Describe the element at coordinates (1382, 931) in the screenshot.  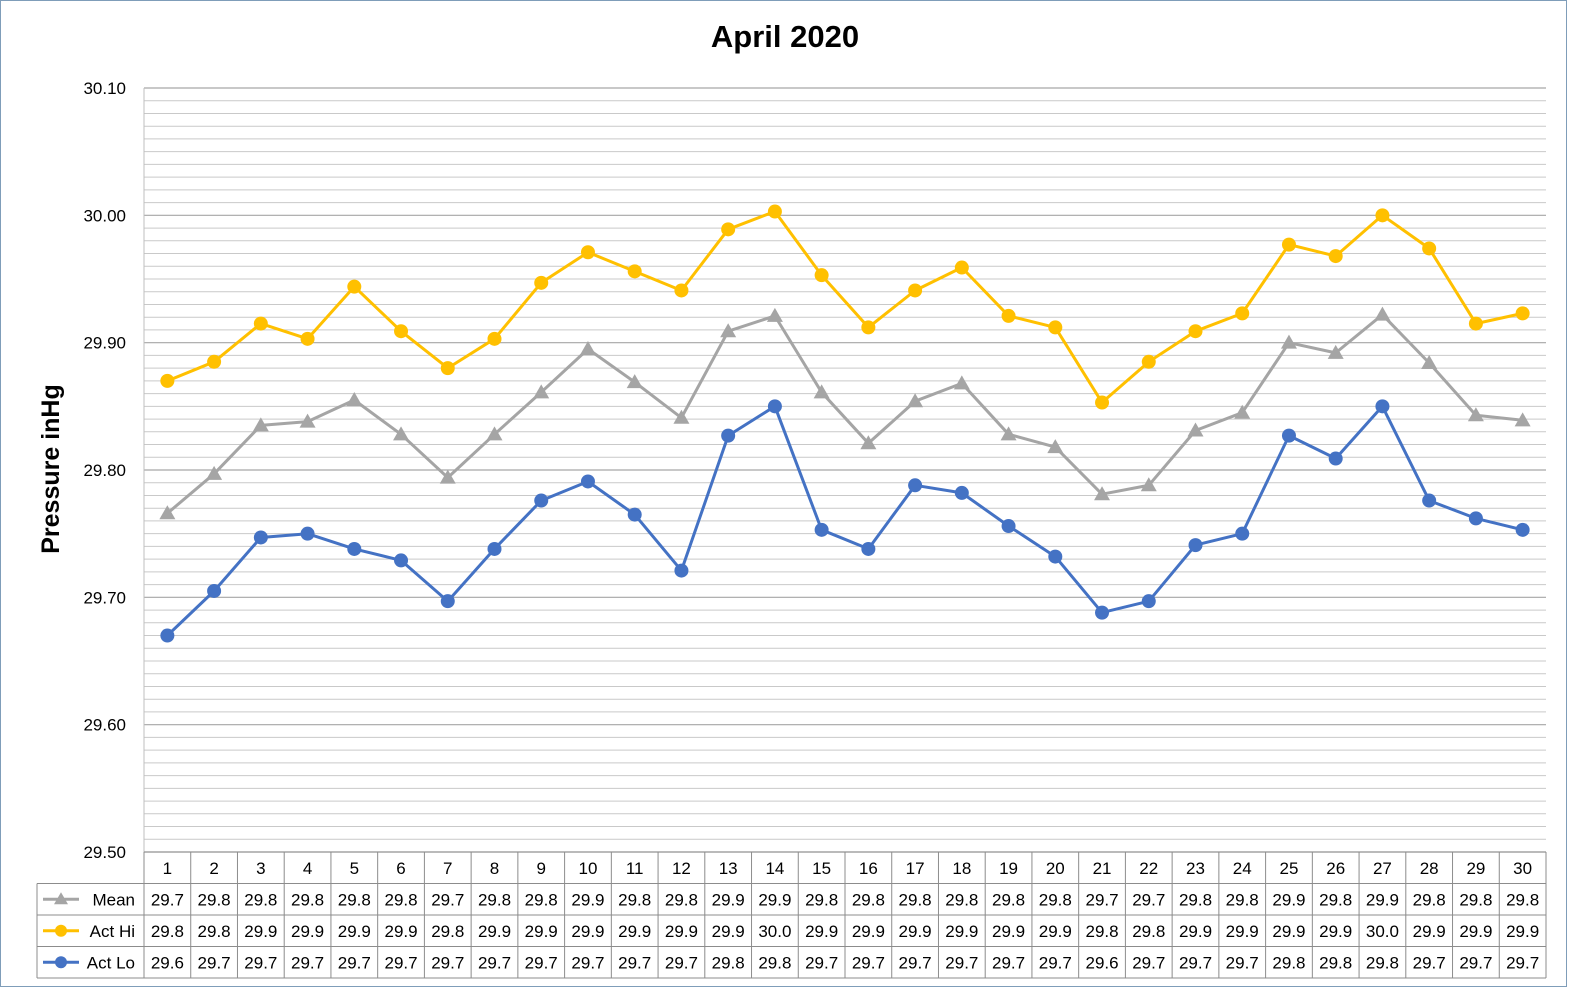
I see `table-value: 30.0` at that location.